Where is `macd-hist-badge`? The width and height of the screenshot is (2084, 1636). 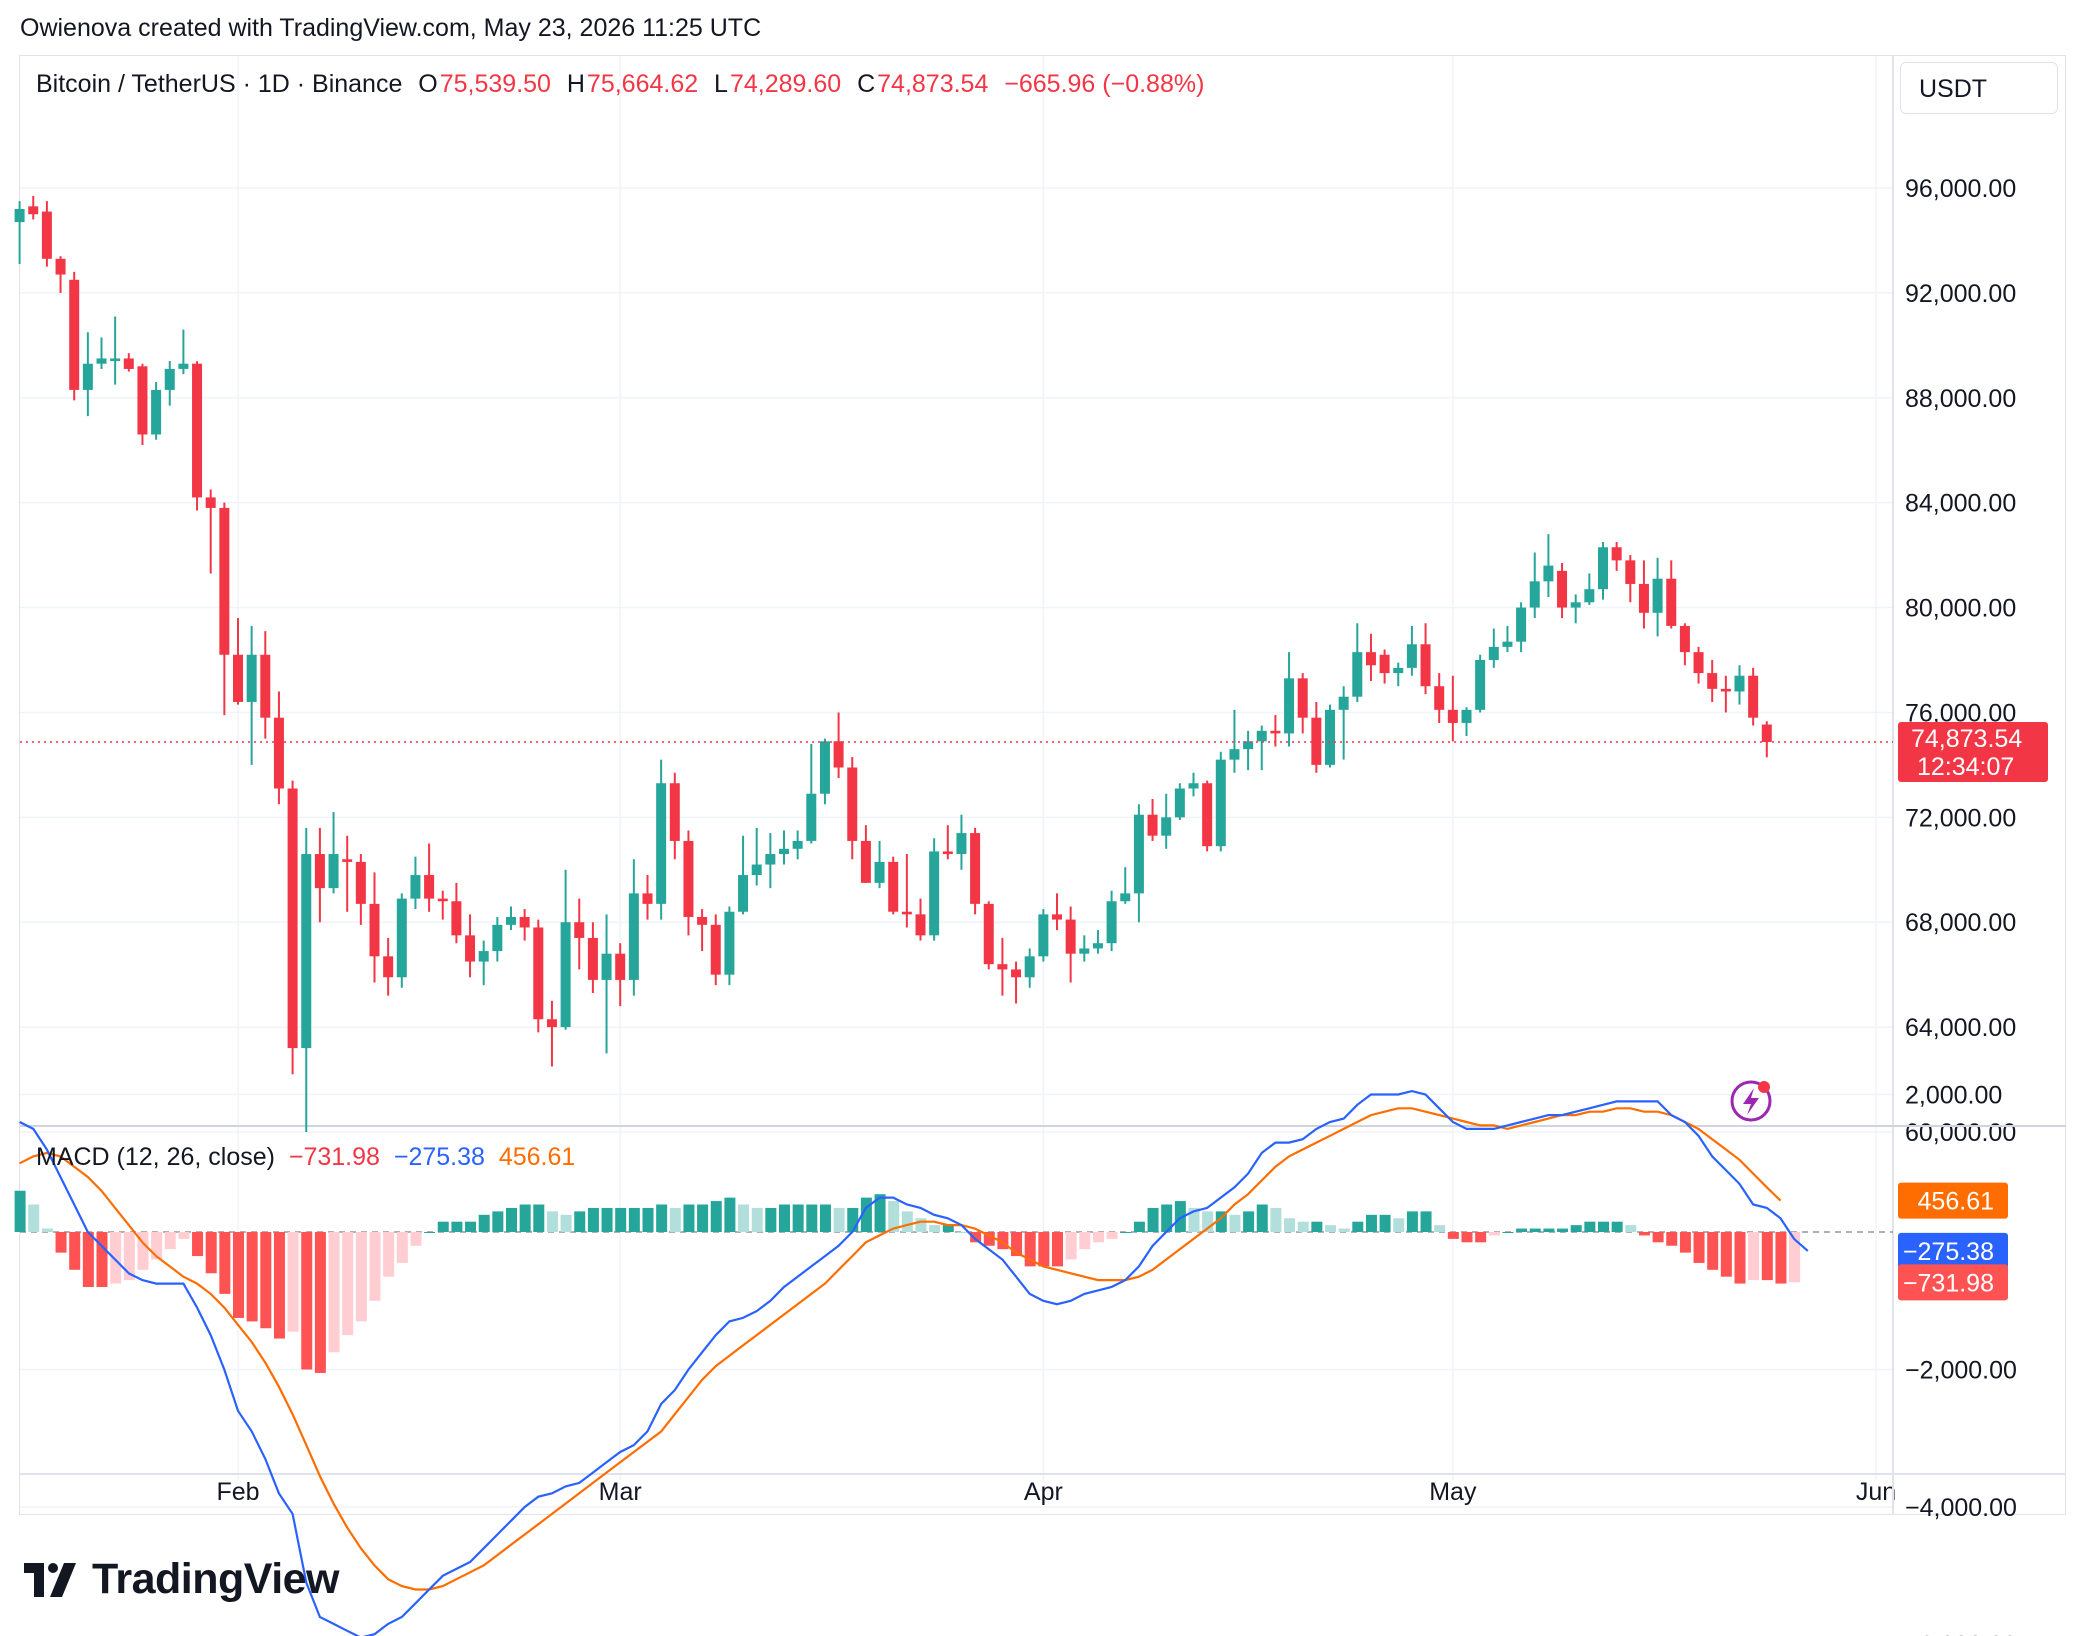 macd-hist-badge is located at coordinates (1953, 1282).